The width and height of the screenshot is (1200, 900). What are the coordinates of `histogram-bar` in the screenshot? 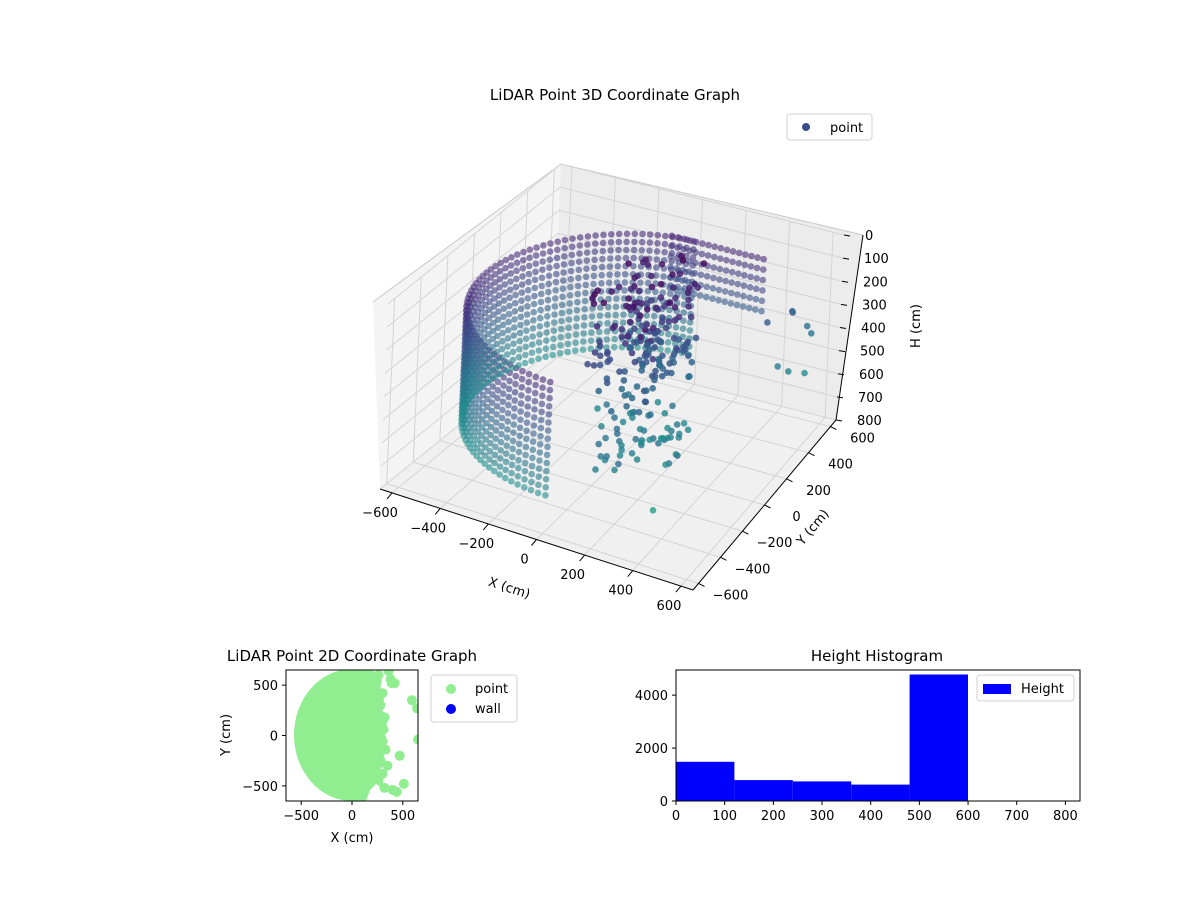 It's located at (822, 791).